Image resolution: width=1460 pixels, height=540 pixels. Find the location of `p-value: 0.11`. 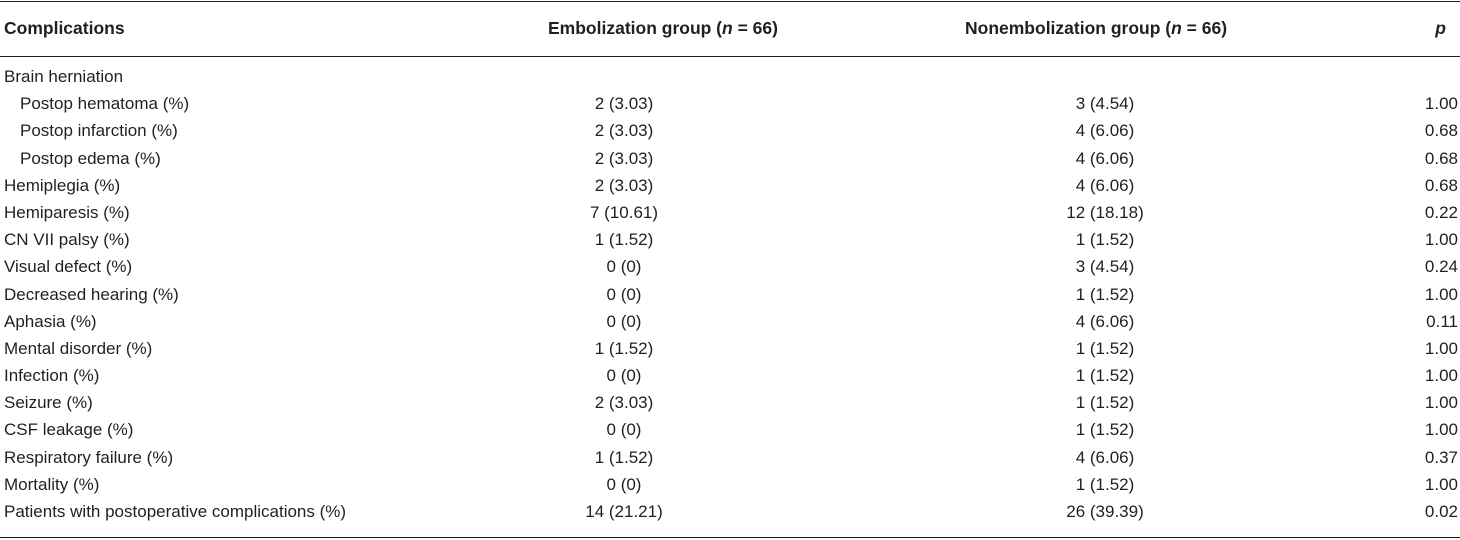

p-value: 0.11 is located at coordinates (1442, 321).